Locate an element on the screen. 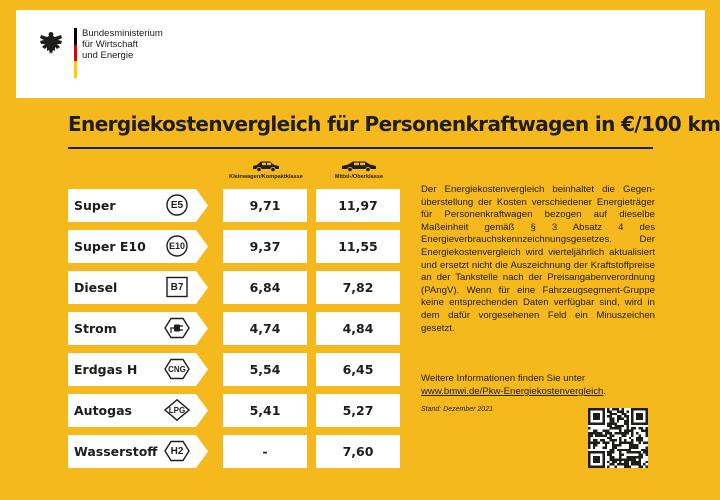 The height and width of the screenshot is (500, 720). column-label: Mittel-/Oberklasse is located at coordinates (359, 177).